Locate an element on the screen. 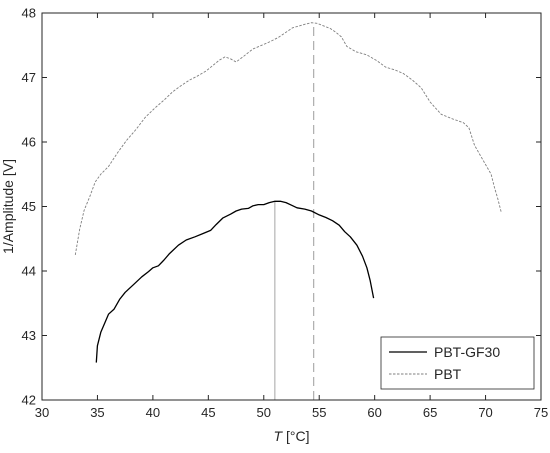 The height and width of the screenshot is (453, 550). x-axis-label-unit: [°C] is located at coordinates (295, 436).